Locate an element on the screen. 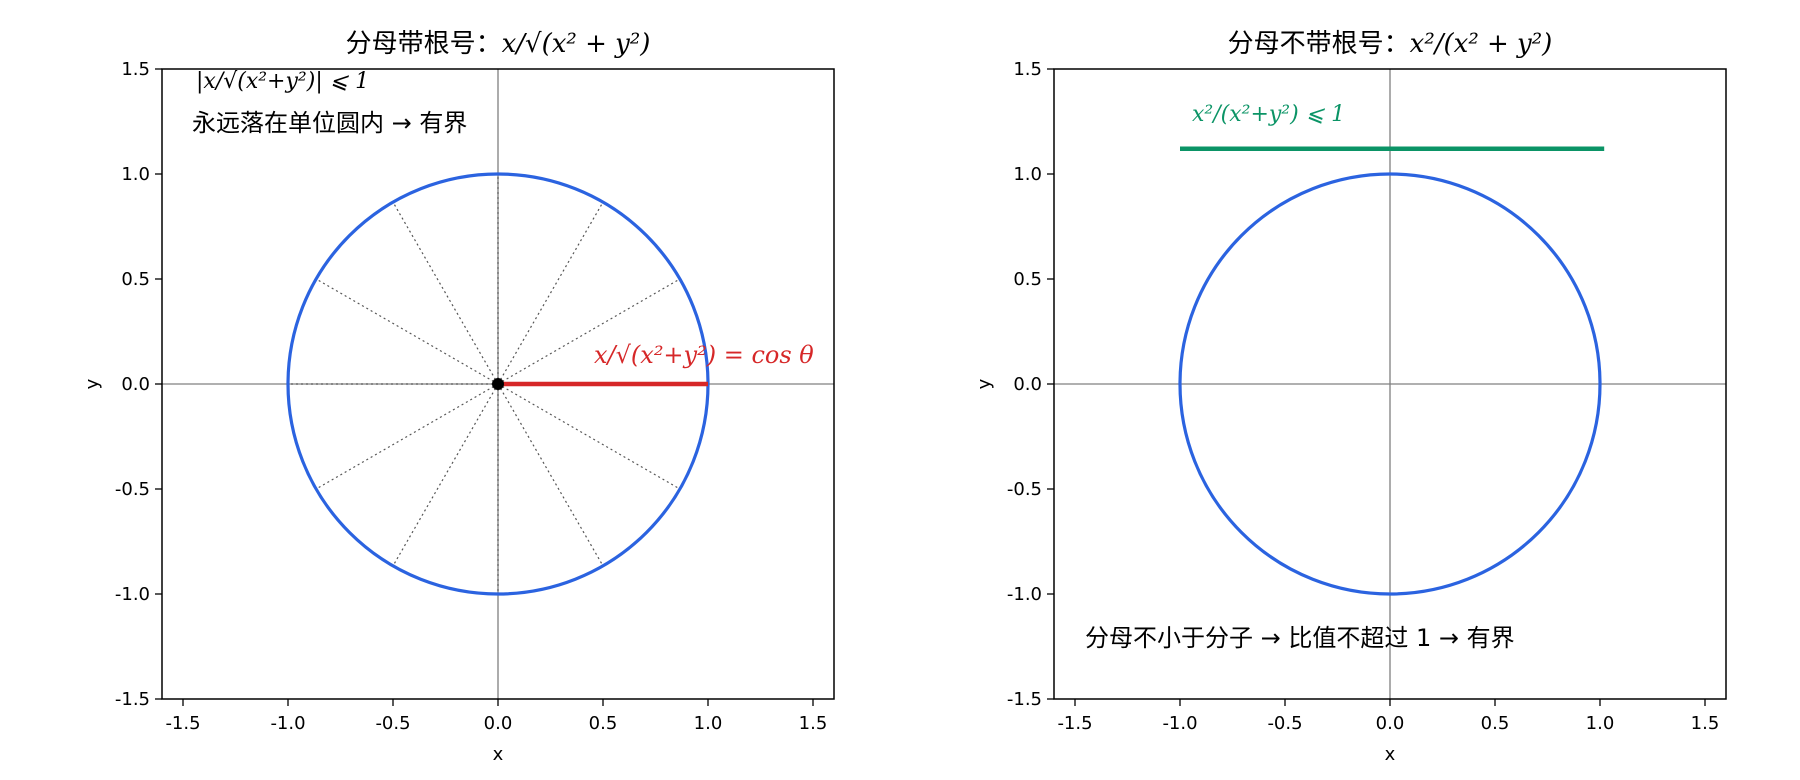 Image resolution: width=1800 pixels, height=780 pixels. right-xtick-label: 1.5 is located at coordinates (1705, 723).